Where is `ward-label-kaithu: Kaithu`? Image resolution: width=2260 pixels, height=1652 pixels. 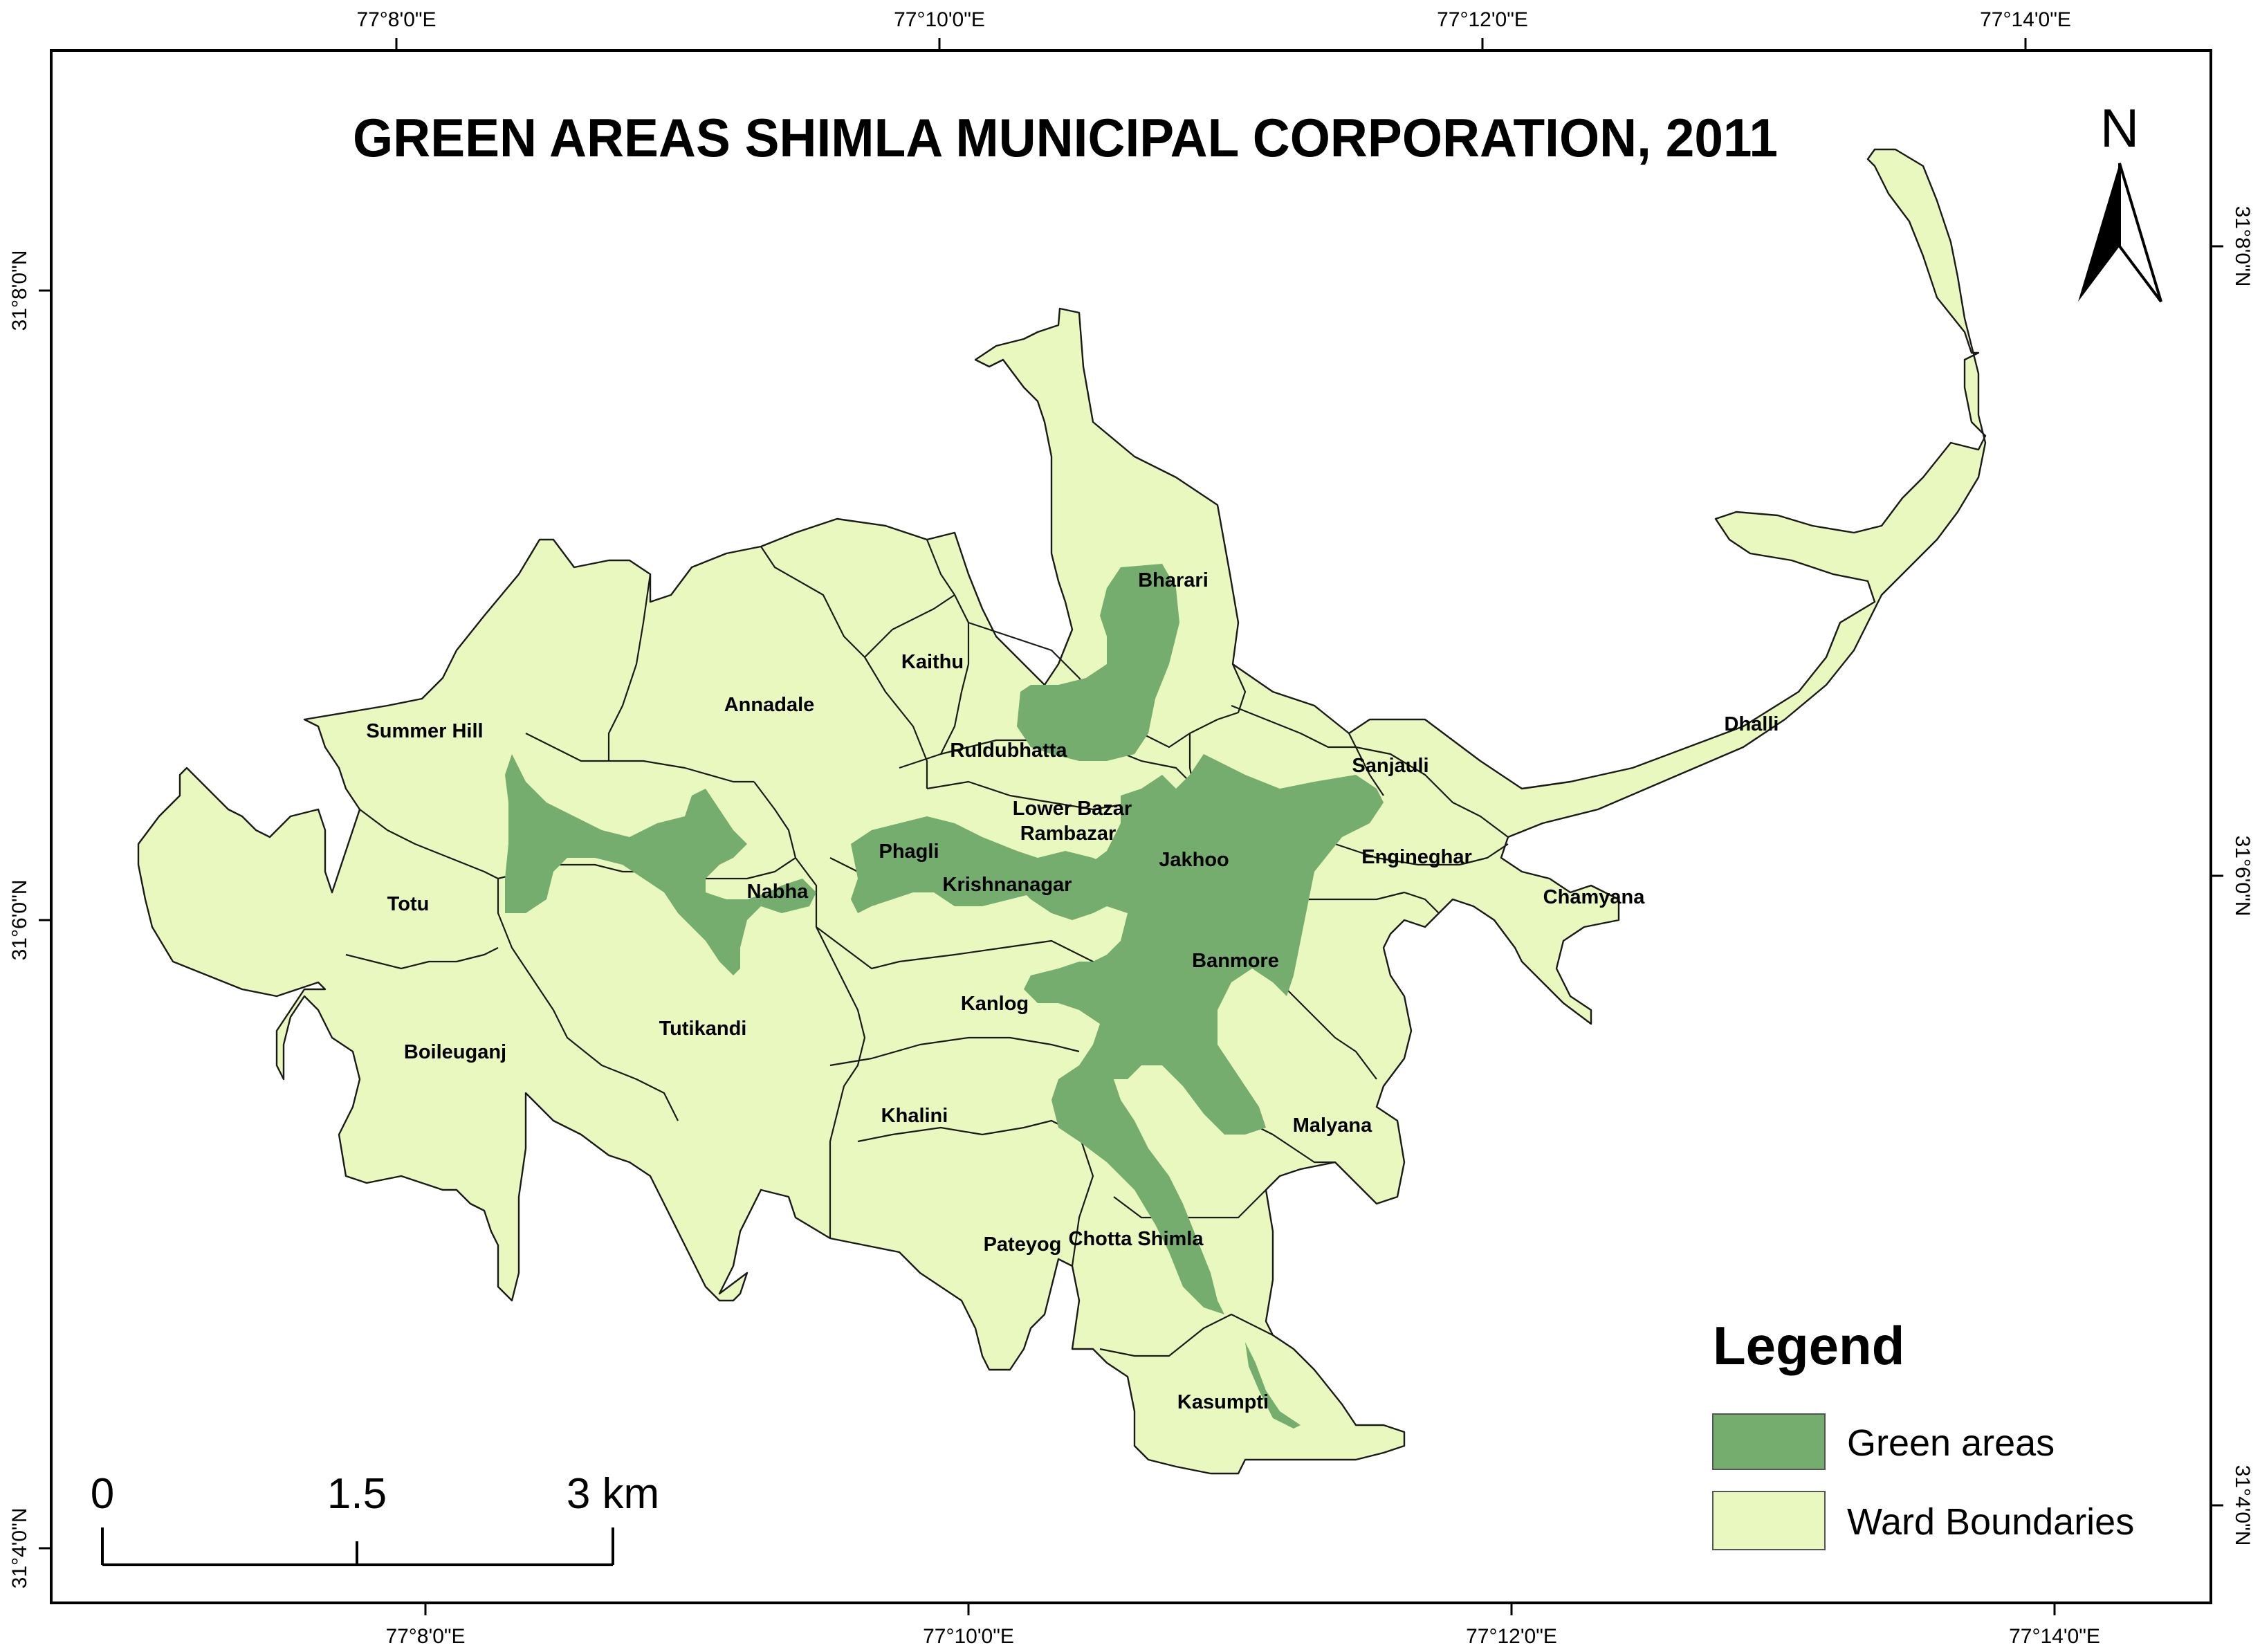
ward-label-kaithu: Kaithu is located at coordinates (932, 662).